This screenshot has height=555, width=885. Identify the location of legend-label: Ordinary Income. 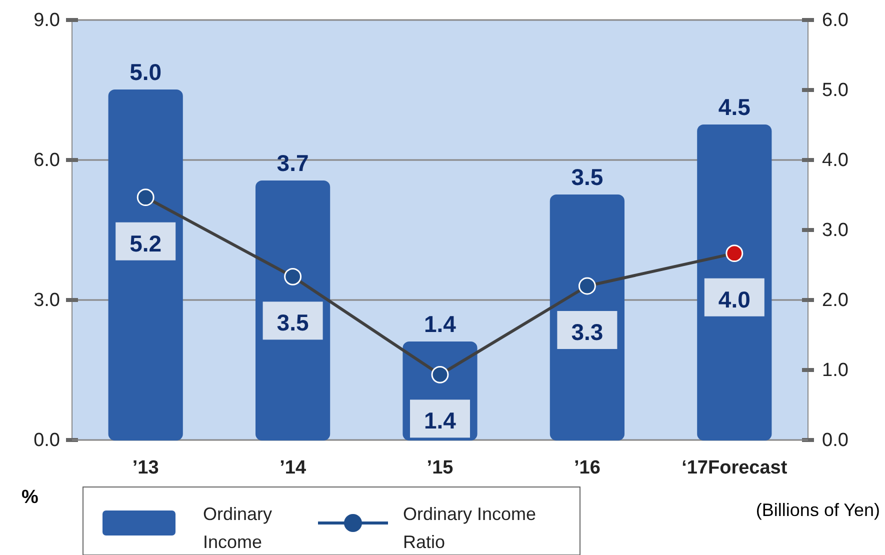
(237, 528).